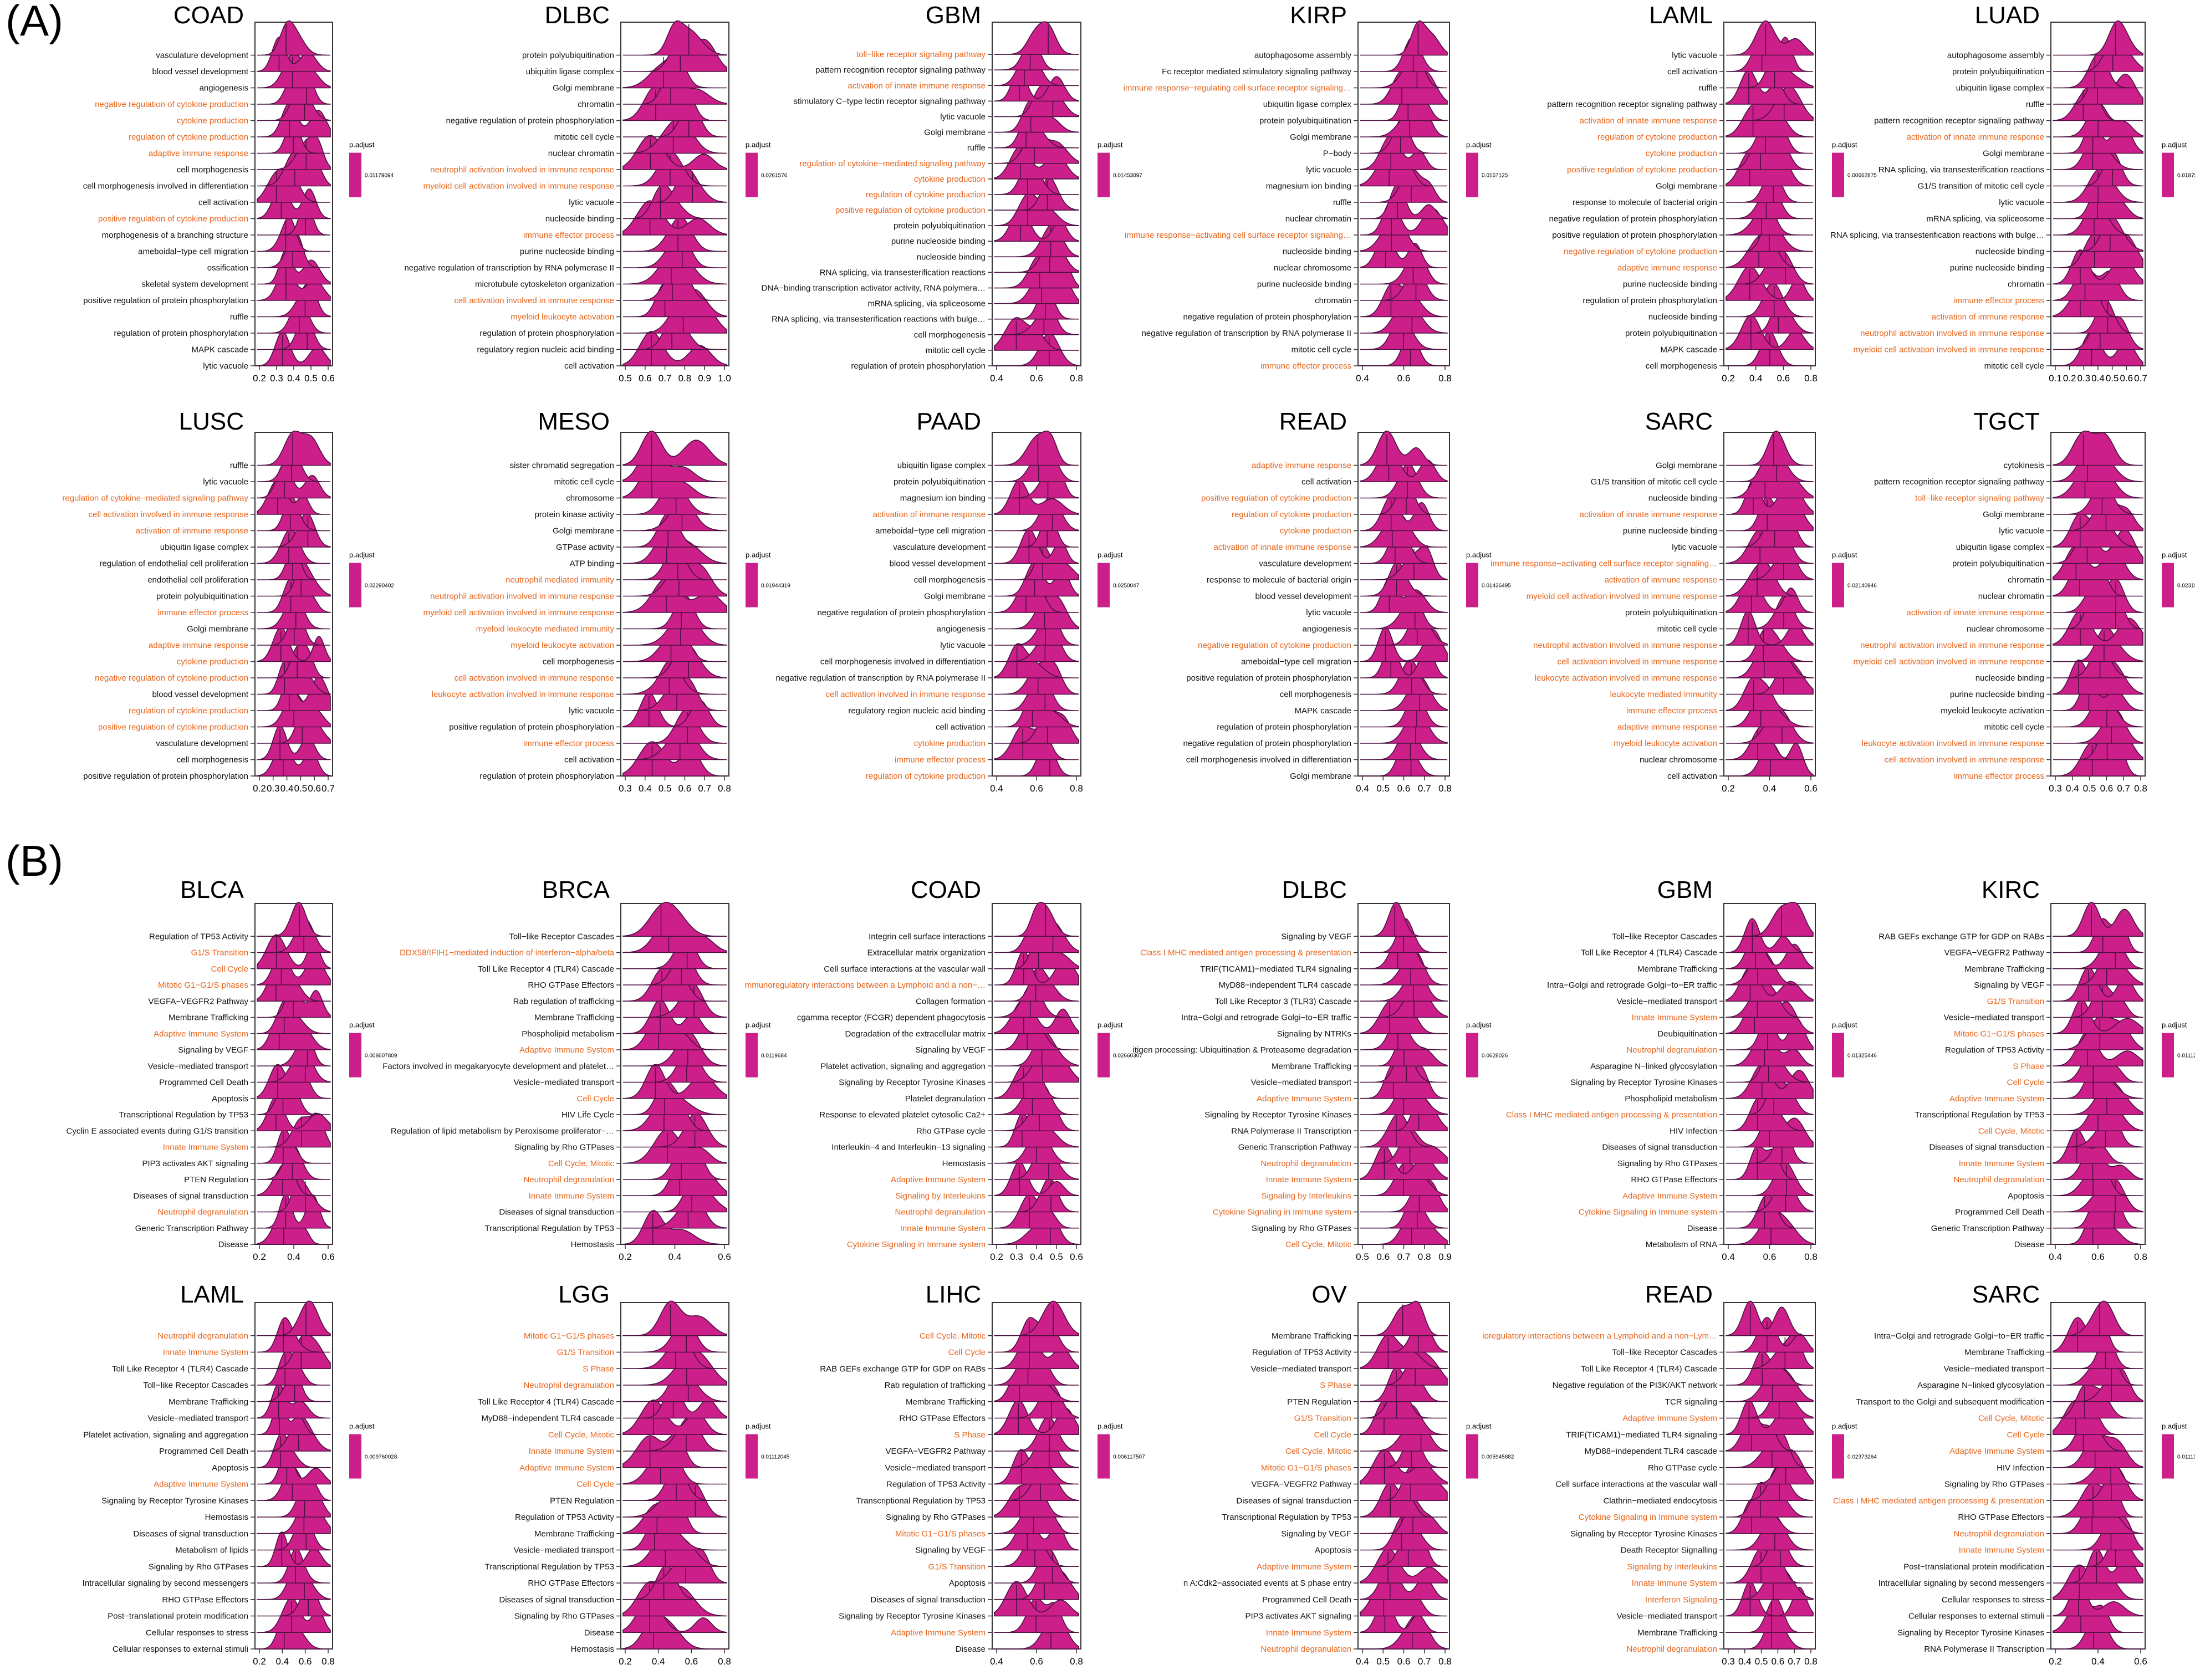  What do you see at coordinates (1318, 15) in the screenshot?
I see `panel-title: KIRP` at bounding box center [1318, 15].